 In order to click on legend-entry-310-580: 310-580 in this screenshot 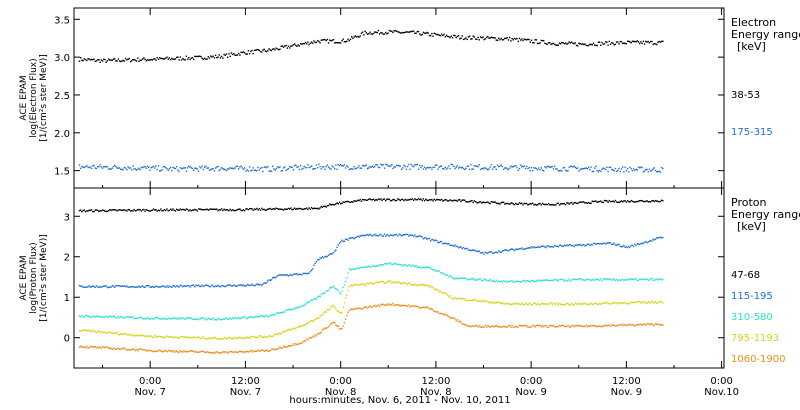, I will do `click(752, 317)`.